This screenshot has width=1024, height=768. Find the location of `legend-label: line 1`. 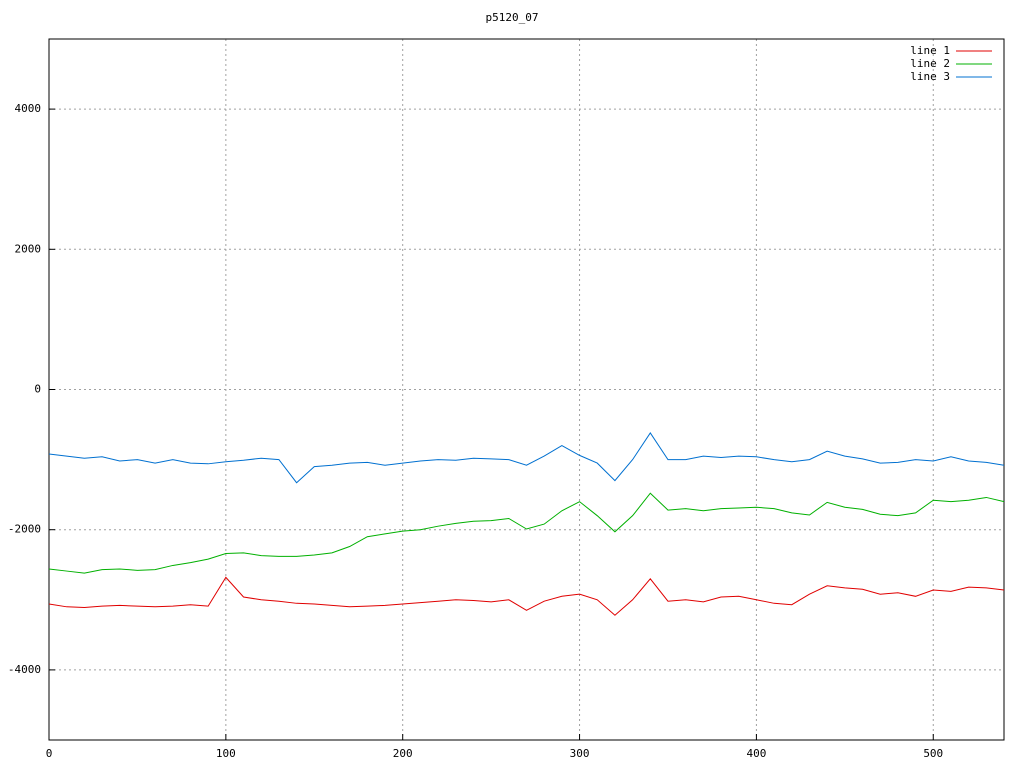

legend-label: line 1 is located at coordinates (930, 50).